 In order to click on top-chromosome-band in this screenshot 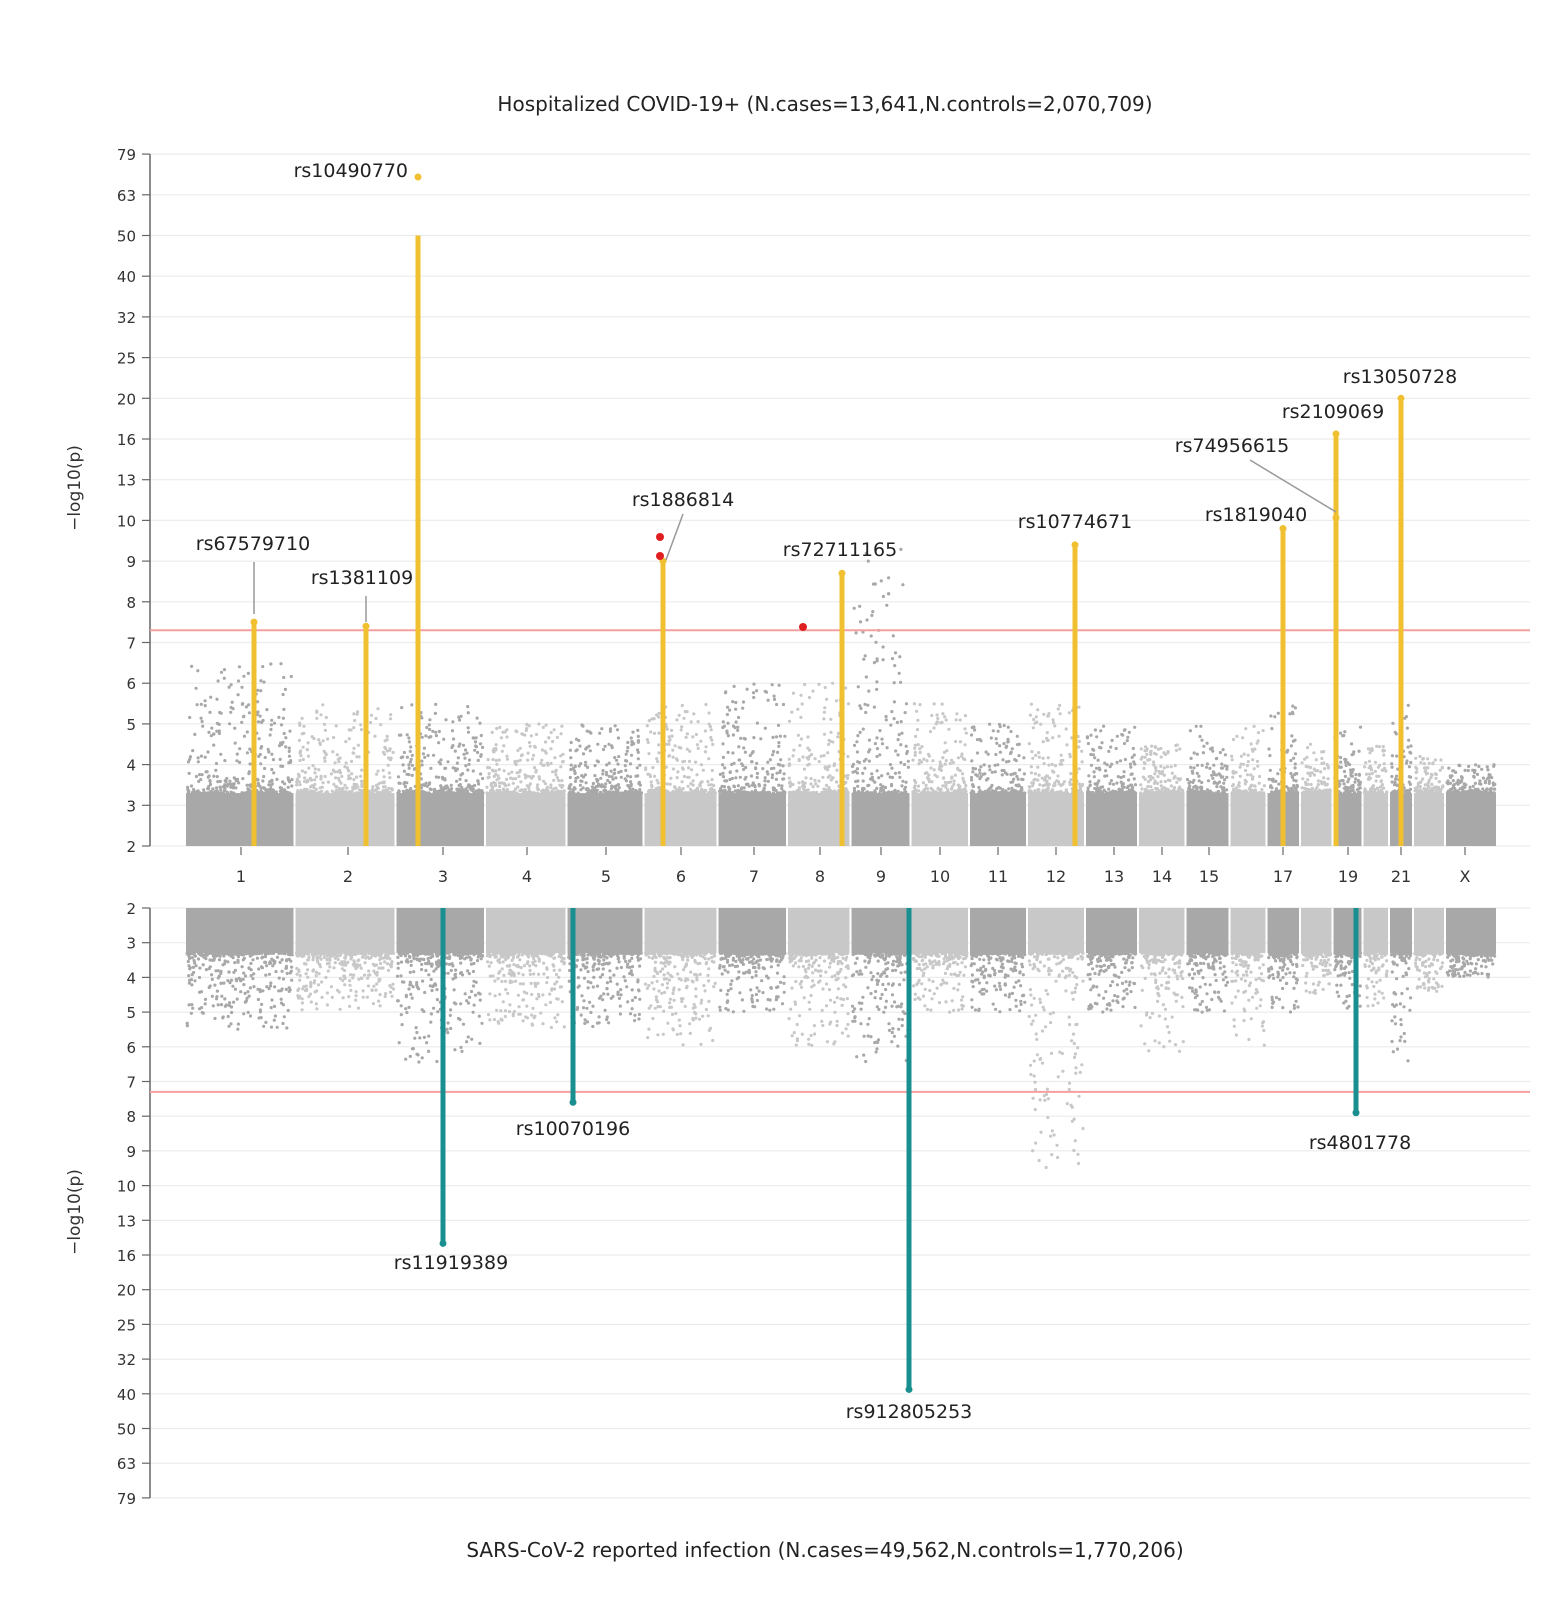, I will do `click(345, 819)`.